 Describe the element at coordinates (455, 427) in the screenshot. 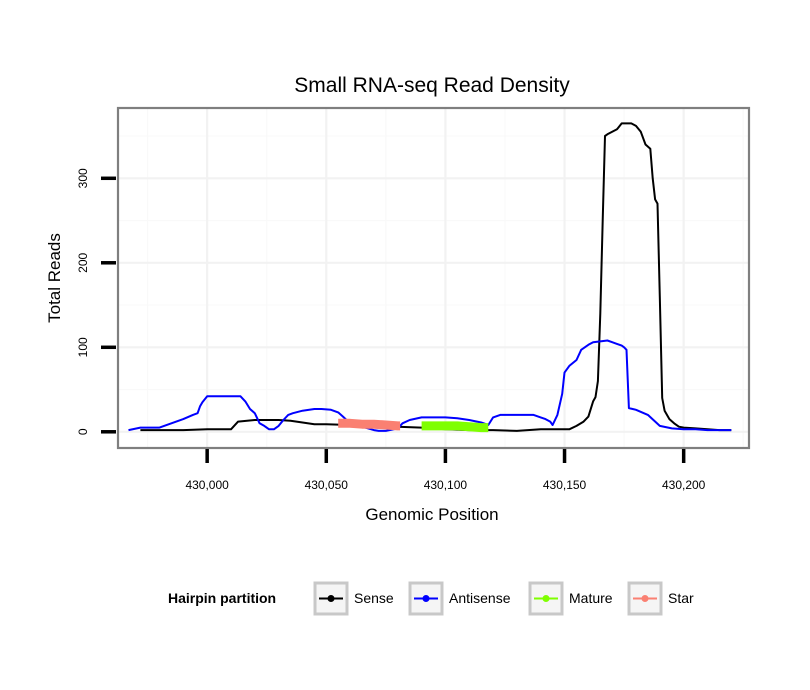

I see `series-line-mature` at that location.